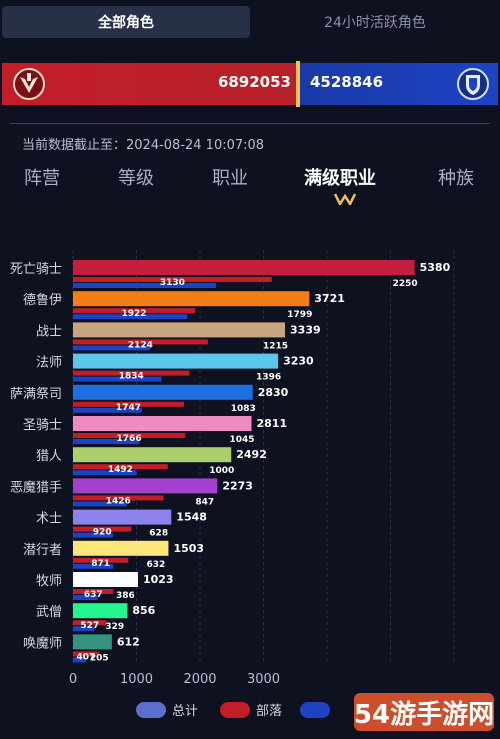  Describe the element at coordinates (254, 82) in the screenshot. I see `horde-total: 6892053` at that location.